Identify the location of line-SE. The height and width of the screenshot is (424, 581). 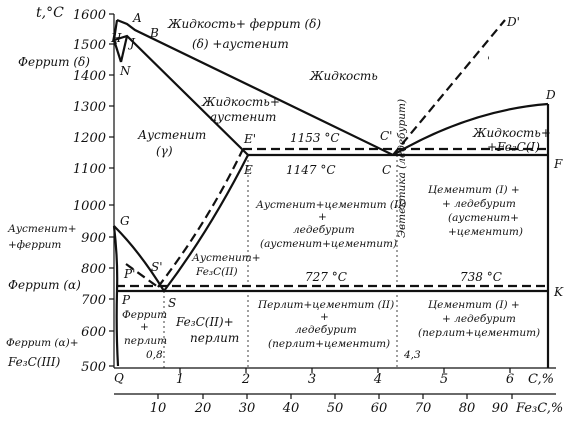
(206, 223).